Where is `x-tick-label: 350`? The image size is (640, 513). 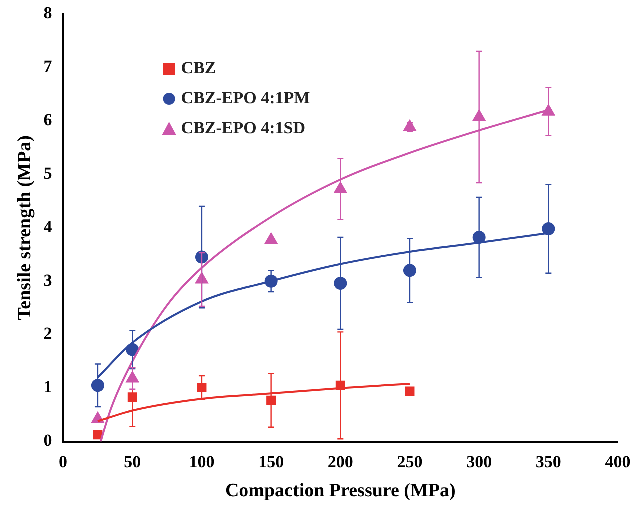
x-tick-label: 350 is located at coordinates (549, 462).